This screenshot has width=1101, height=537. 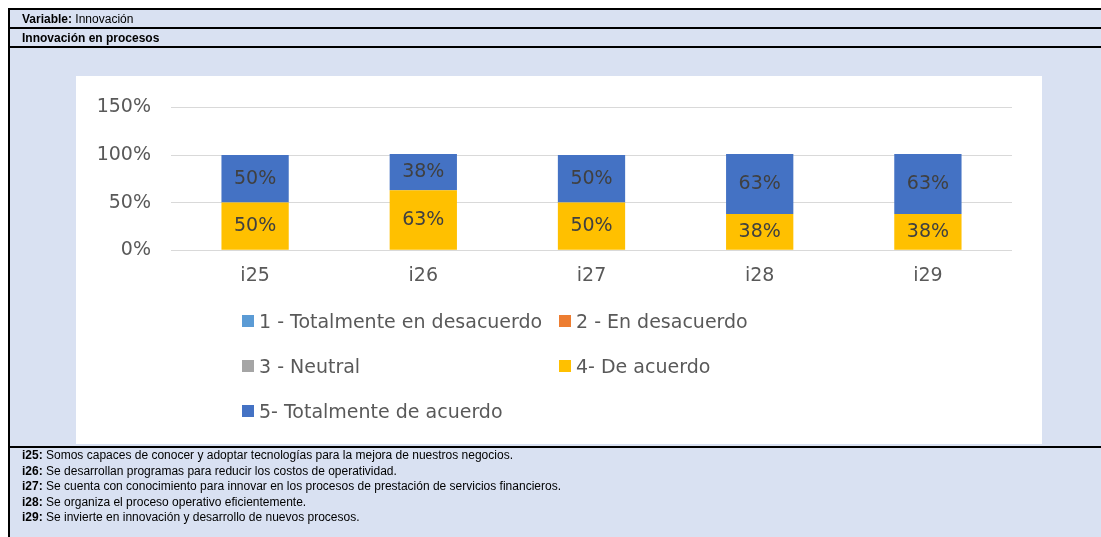 I want to click on text: i28: Se organiza el proceso operativo eficientemente., so click(x=165, y=502).